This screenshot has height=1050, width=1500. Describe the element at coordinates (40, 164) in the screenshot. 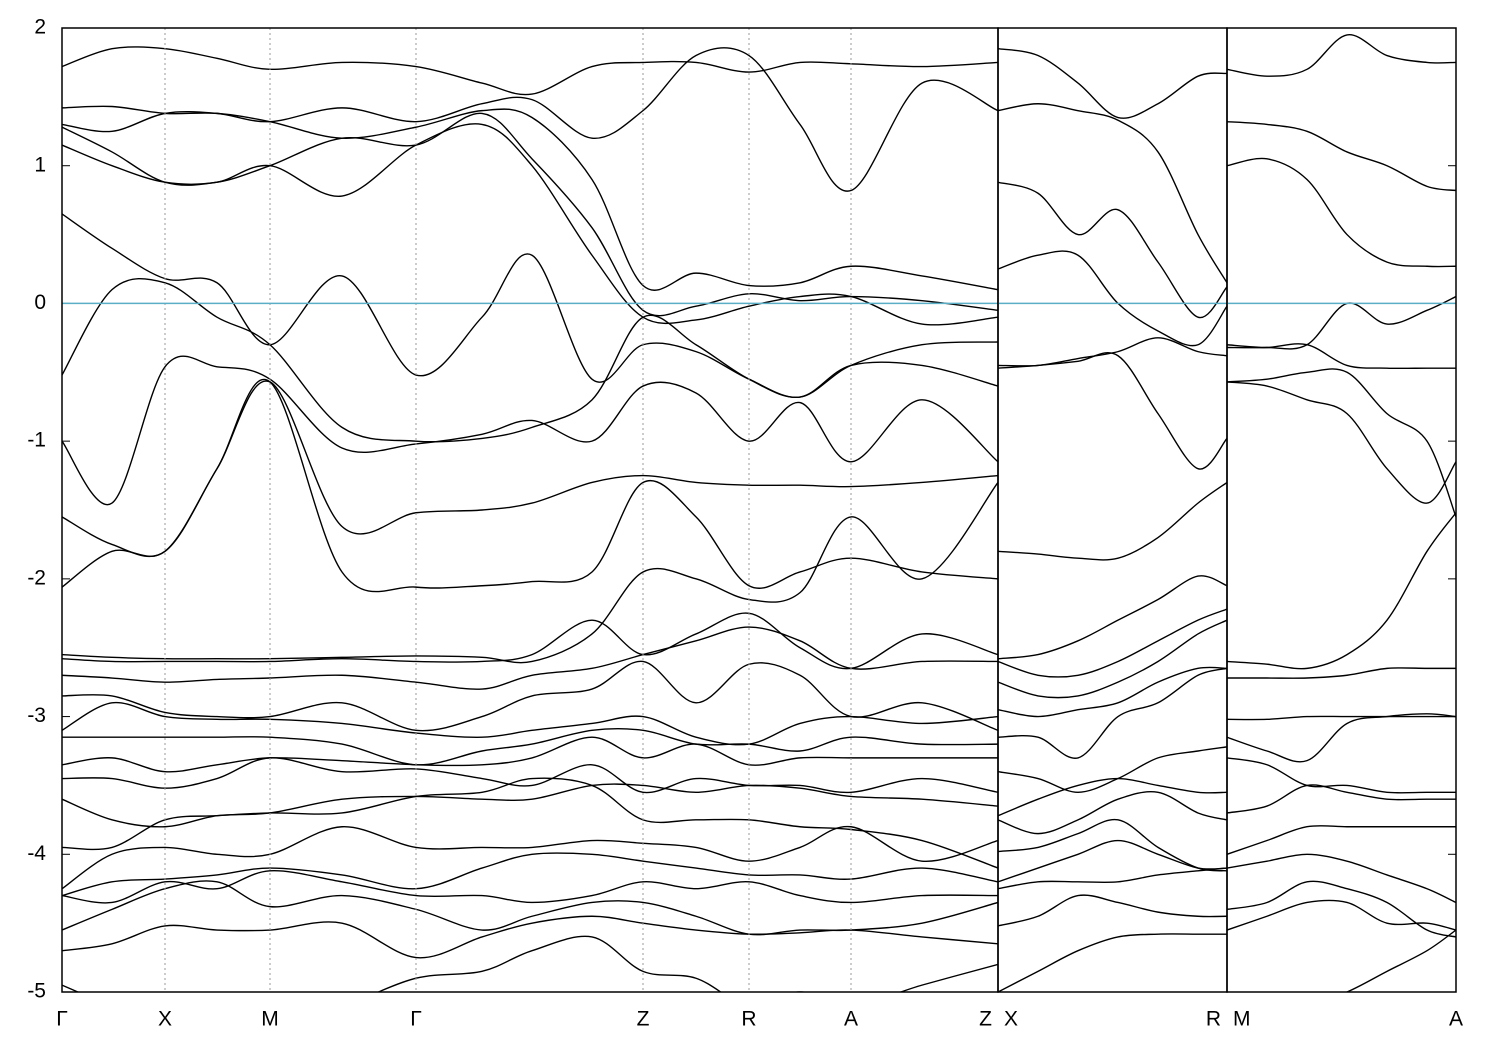

I see `y-tick-label: 1` at that location.